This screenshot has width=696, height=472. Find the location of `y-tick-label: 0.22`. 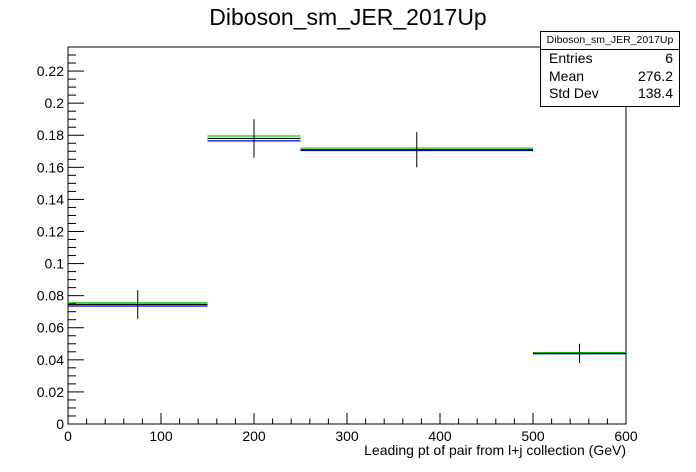

y-tick-label: 0.22 is located at coordinates (50, 71).